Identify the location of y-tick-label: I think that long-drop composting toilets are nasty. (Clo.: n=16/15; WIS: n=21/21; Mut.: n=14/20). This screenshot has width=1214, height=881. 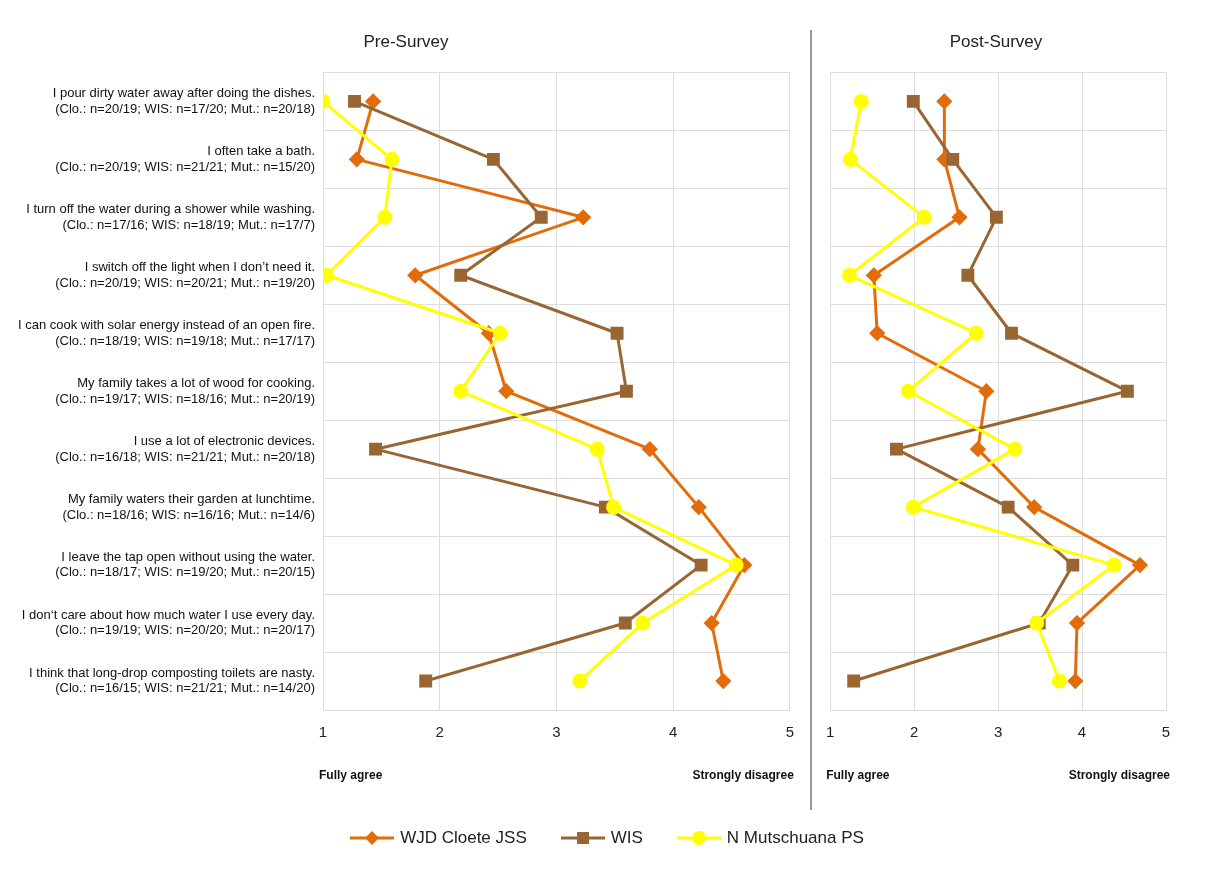
(172, 680).